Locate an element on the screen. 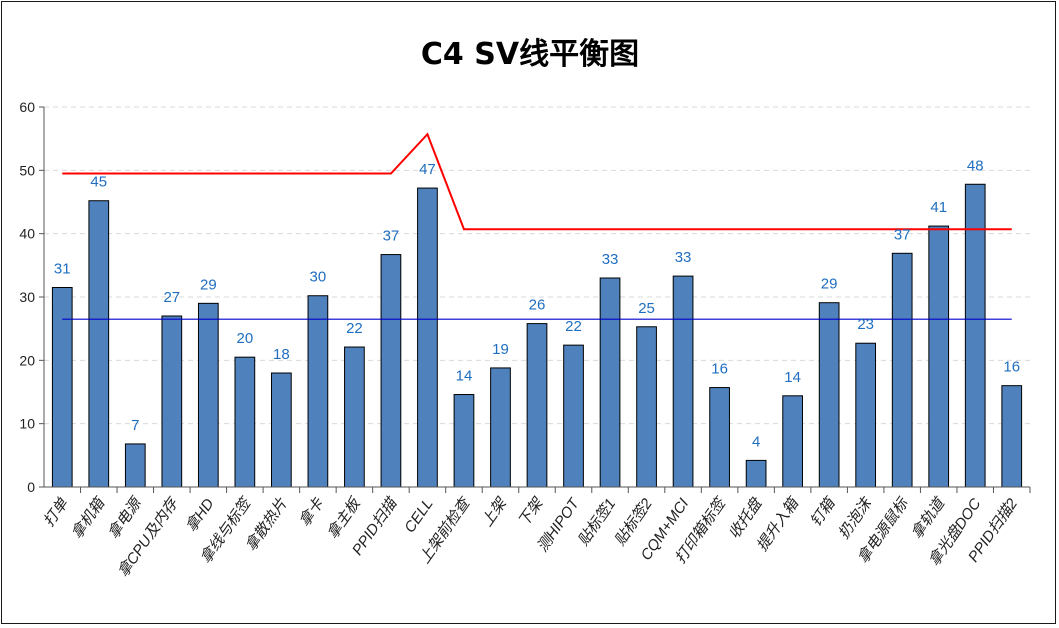 The image size is (1059, 628). takt-line is located at coordinates (537, 181).